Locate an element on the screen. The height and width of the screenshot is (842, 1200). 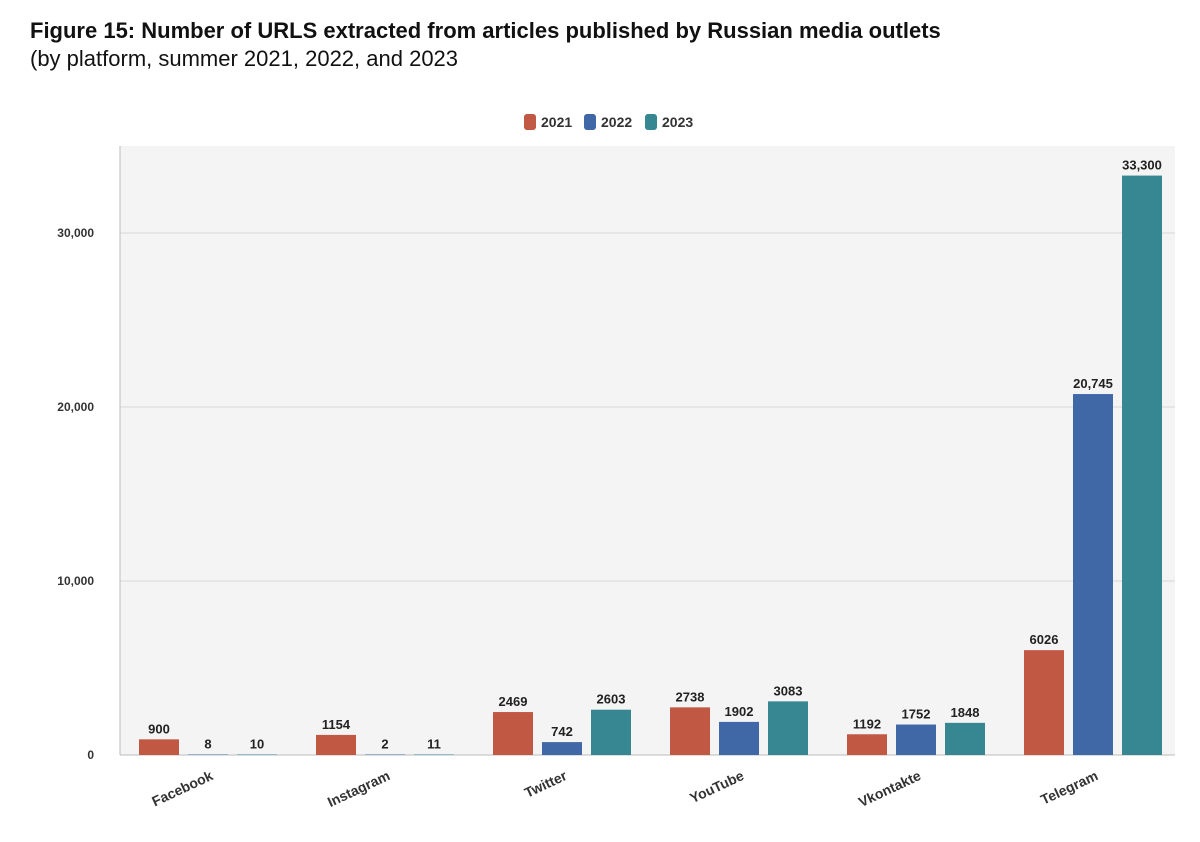
data-label: 10 is located at coordinates (257, 744).